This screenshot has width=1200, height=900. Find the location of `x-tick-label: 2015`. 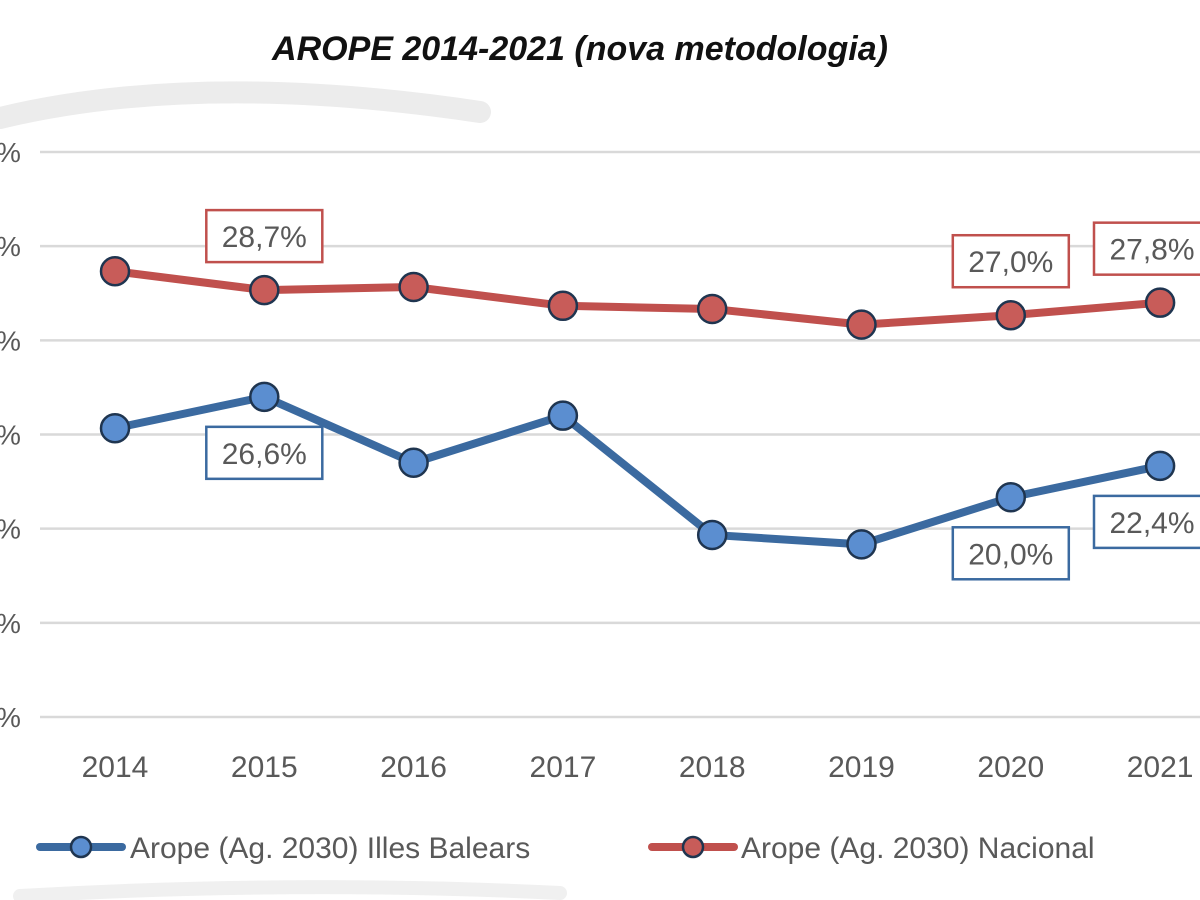

x-tick-label: 2015 is located at coordinates (264, 767).